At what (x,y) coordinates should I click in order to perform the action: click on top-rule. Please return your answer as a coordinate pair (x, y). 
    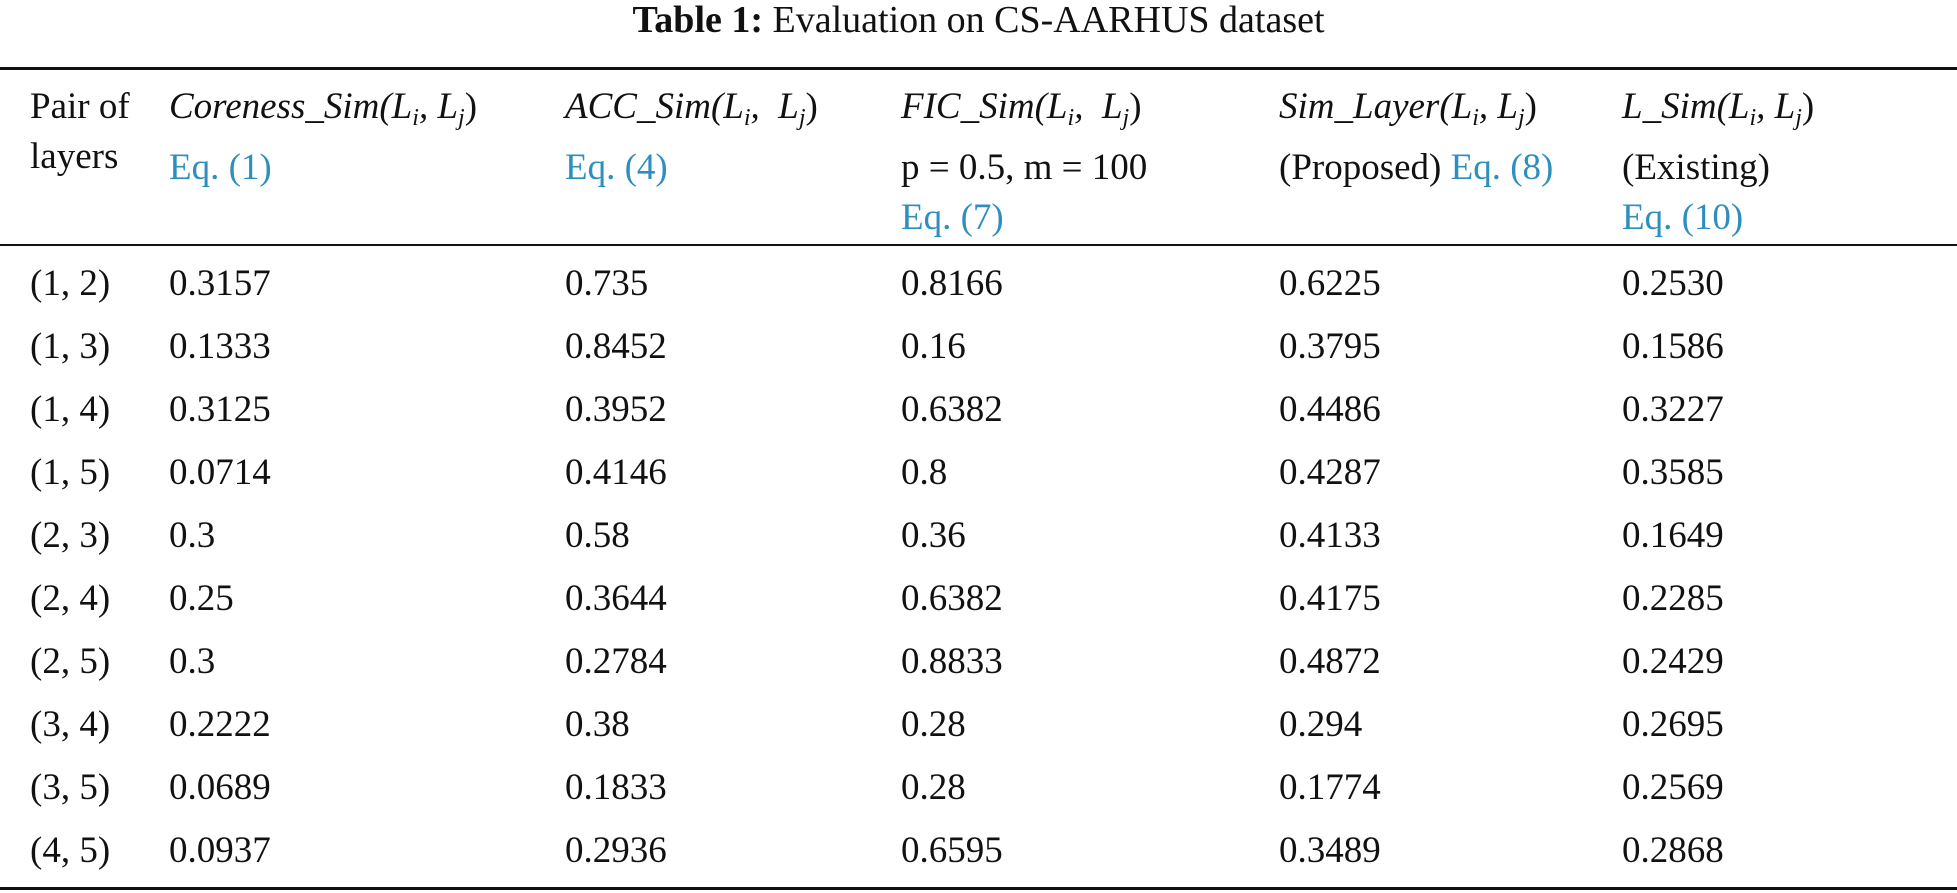
    Looking at the image, I should click on (978, 68).